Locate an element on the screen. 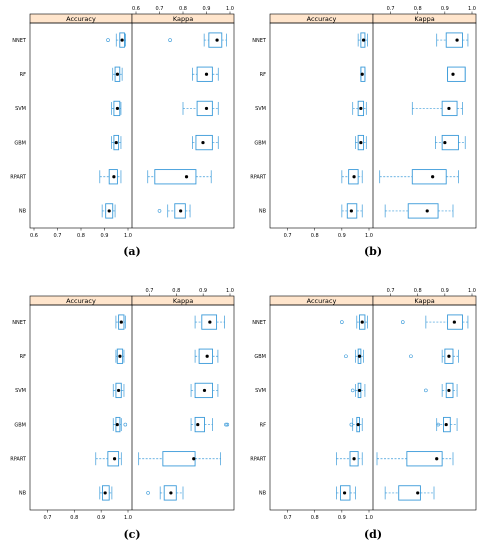 The image size is (488, 550). accuracy-box-nb is located at coordinates (108, 211).